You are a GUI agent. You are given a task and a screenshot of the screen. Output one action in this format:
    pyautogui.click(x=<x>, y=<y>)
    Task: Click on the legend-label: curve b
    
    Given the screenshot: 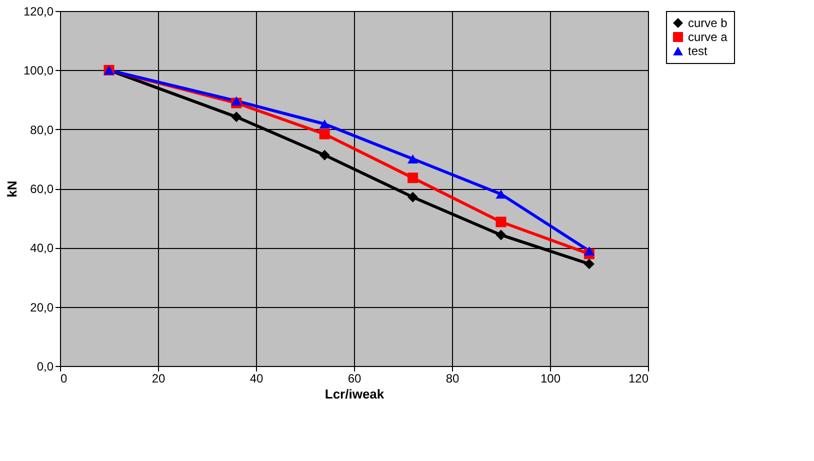 What is the action you would take?
    pyautogui.click(x=708, y=23)
    